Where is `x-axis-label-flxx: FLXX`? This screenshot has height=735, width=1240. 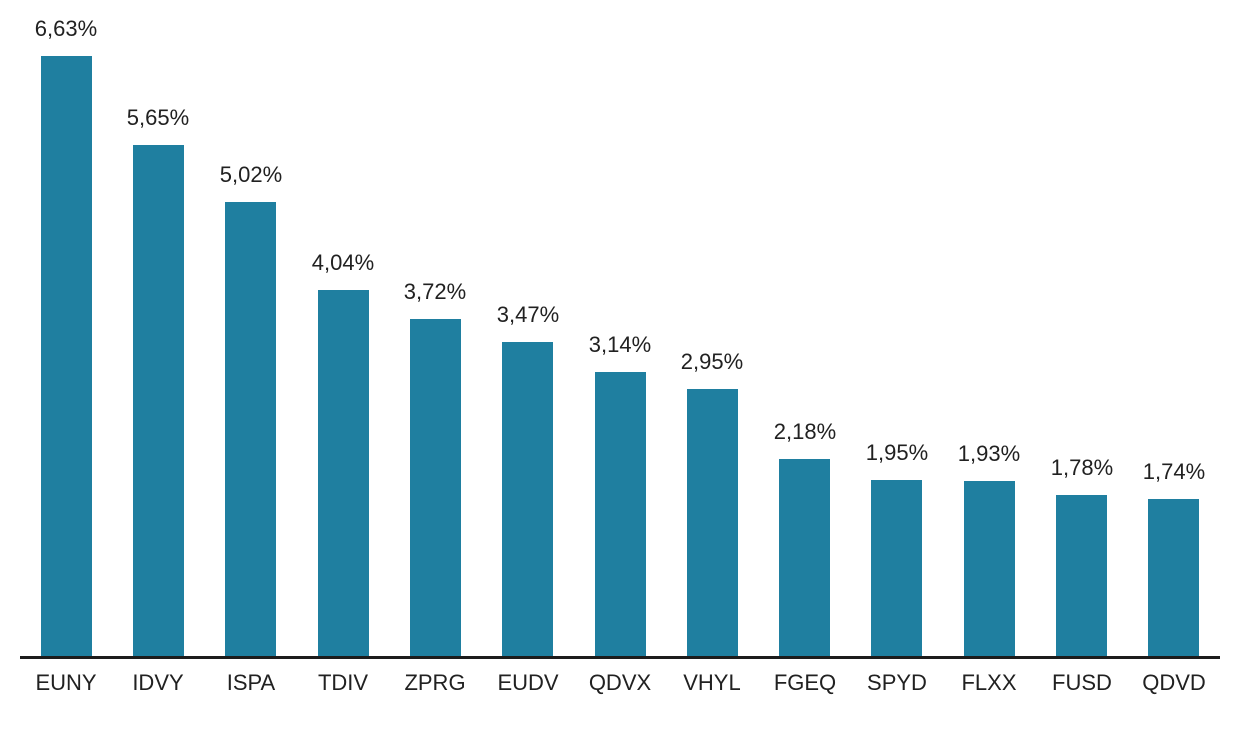
x-axis-label-flxx: FLXX is located at coordinates (989, 682).